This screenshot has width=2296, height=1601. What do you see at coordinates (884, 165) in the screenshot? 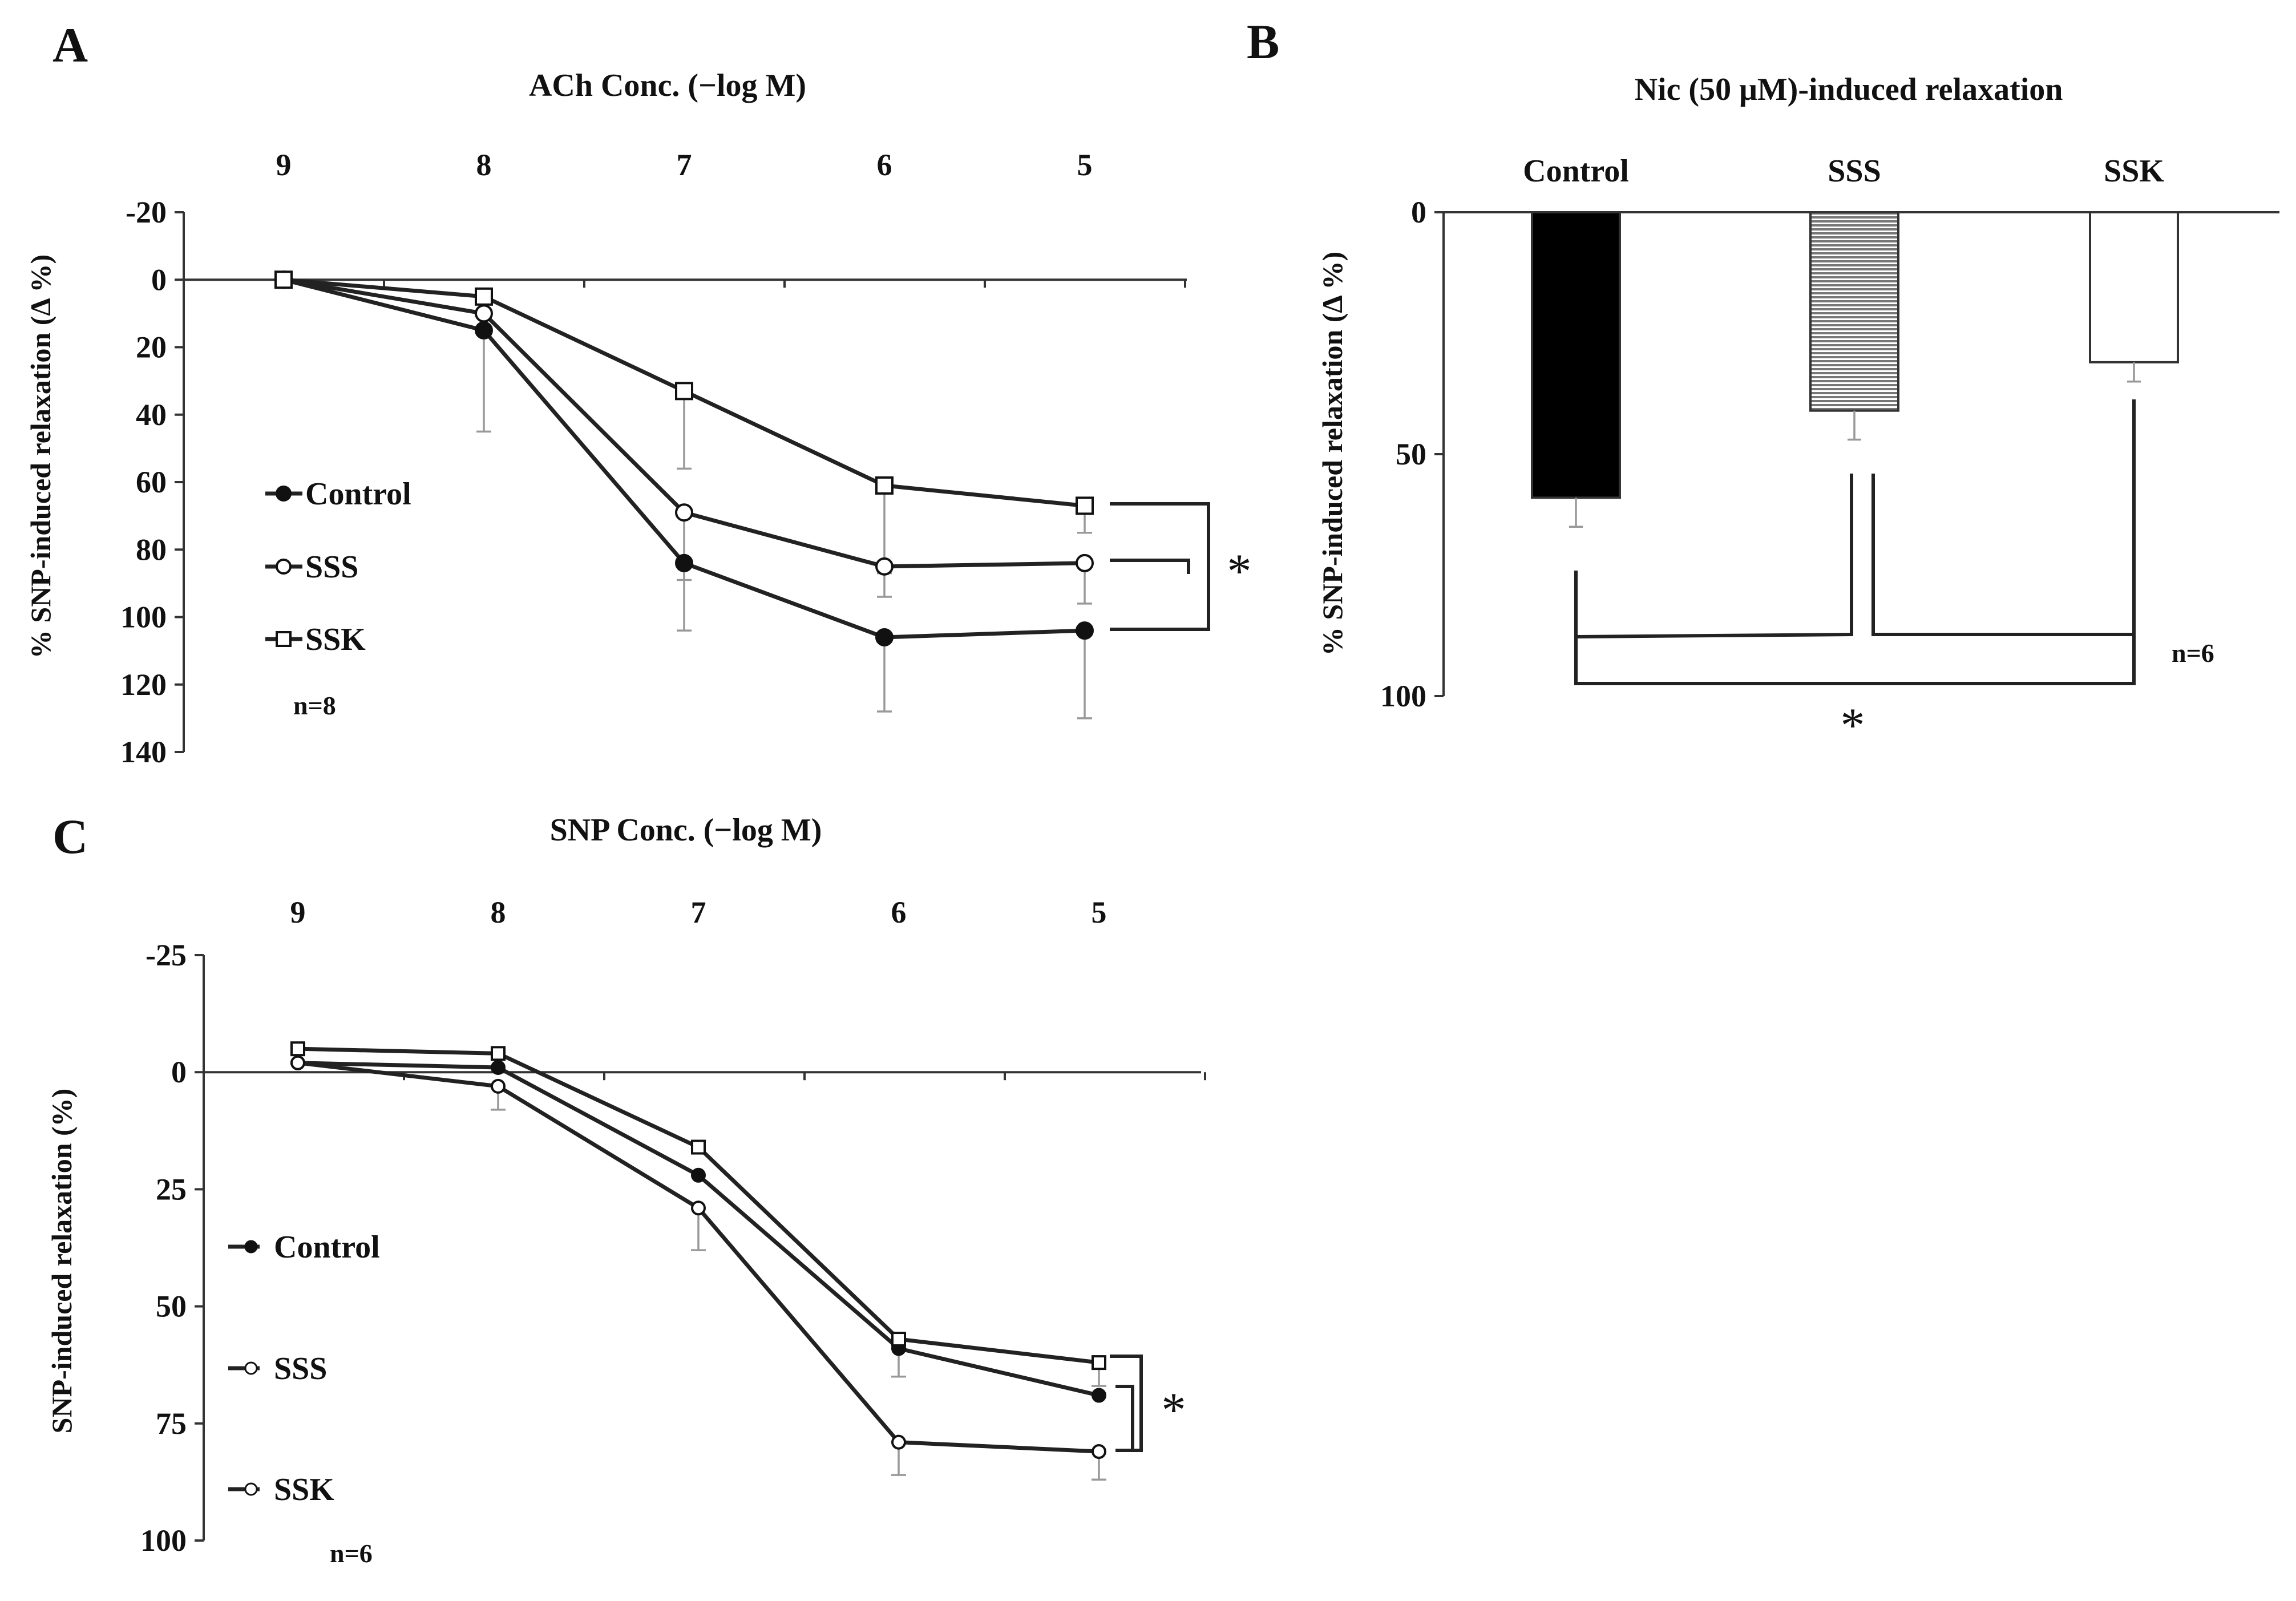
I see `a-x-tick-label: 6` at bounding box center [884, 165].